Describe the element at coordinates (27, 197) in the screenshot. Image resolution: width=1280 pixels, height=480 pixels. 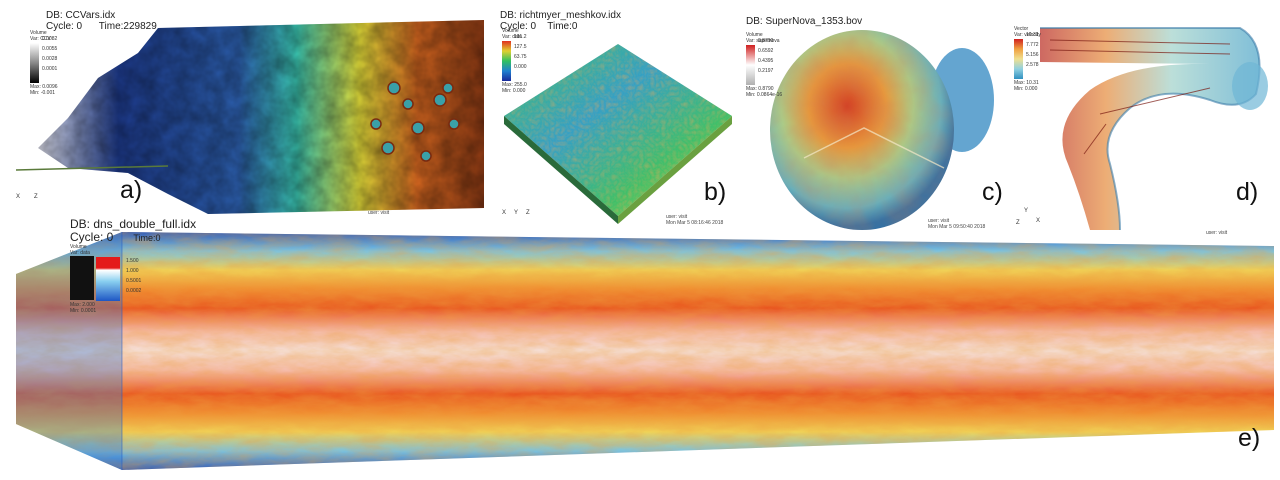
I see `panel-a-axes: X Z` at that location.